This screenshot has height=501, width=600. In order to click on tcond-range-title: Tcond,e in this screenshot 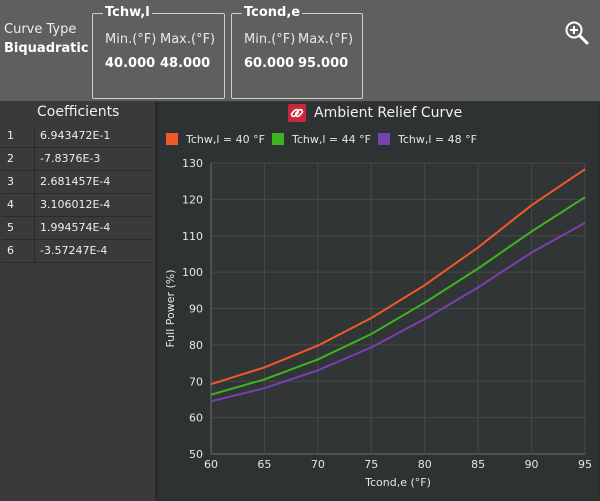, I will do `click(272, 12)`.